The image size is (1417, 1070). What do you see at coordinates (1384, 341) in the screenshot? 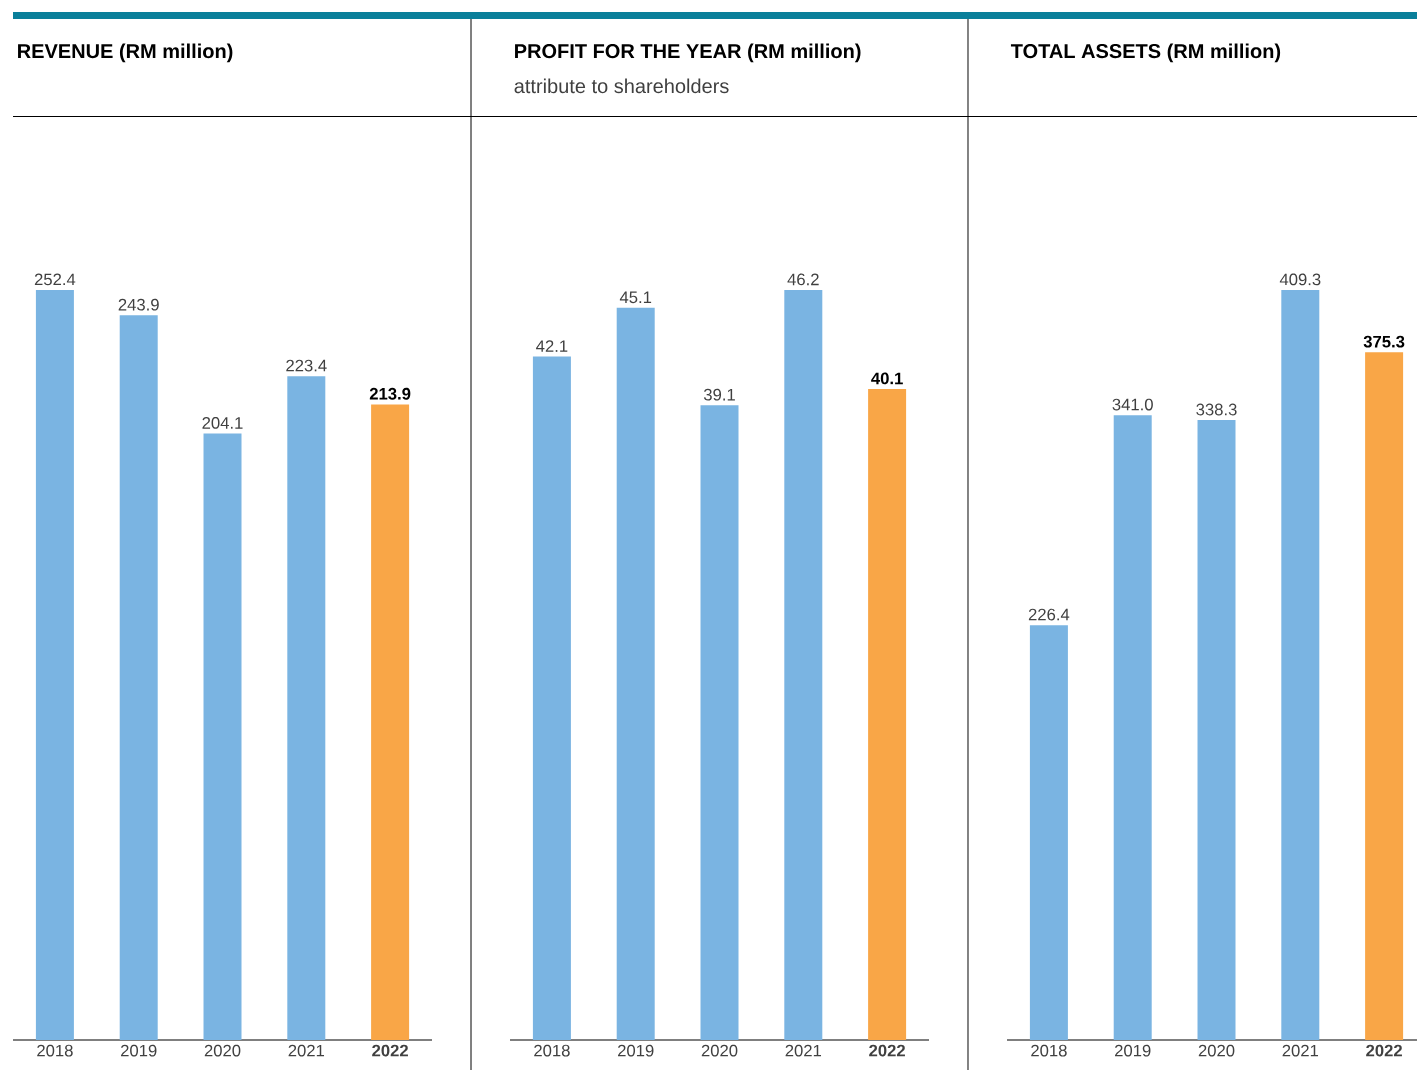
I see `data-label: 375.3` at bounding box center [1384, 341].